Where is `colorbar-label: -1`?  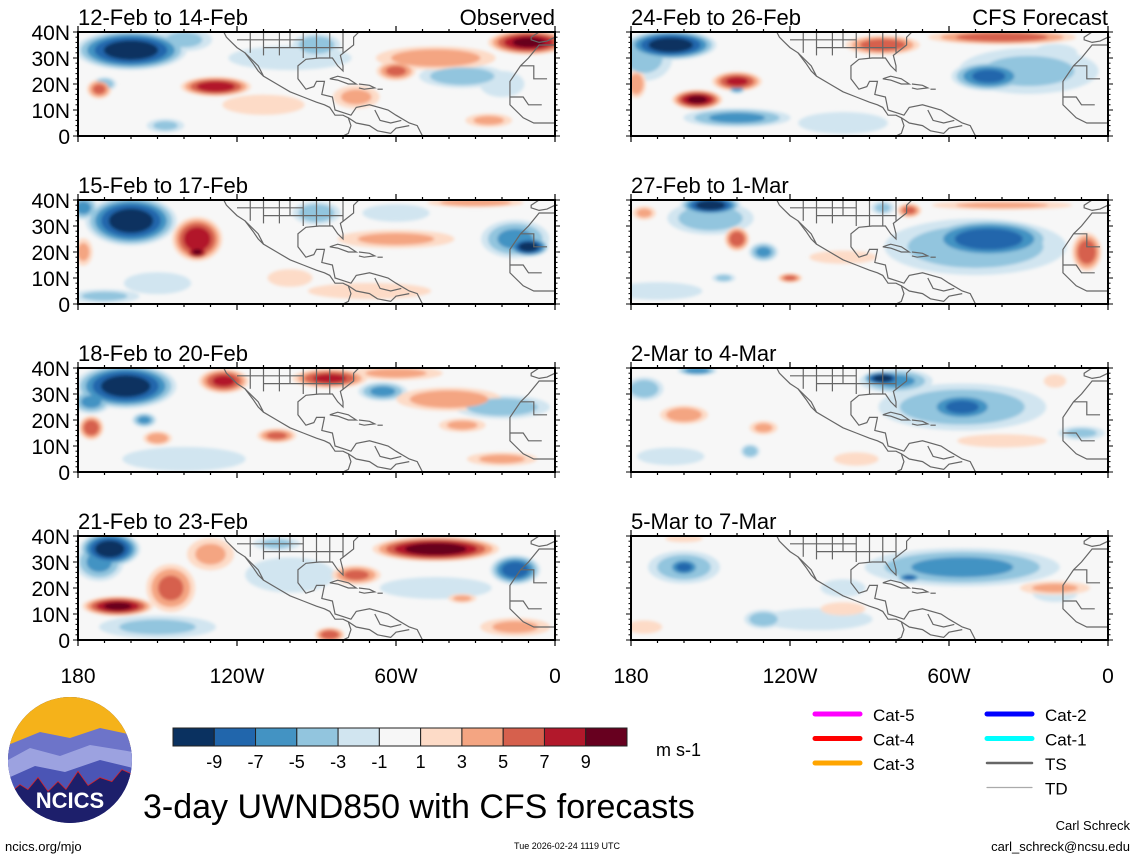 colorbar-label: -1 is located at coordinates (379, 762).